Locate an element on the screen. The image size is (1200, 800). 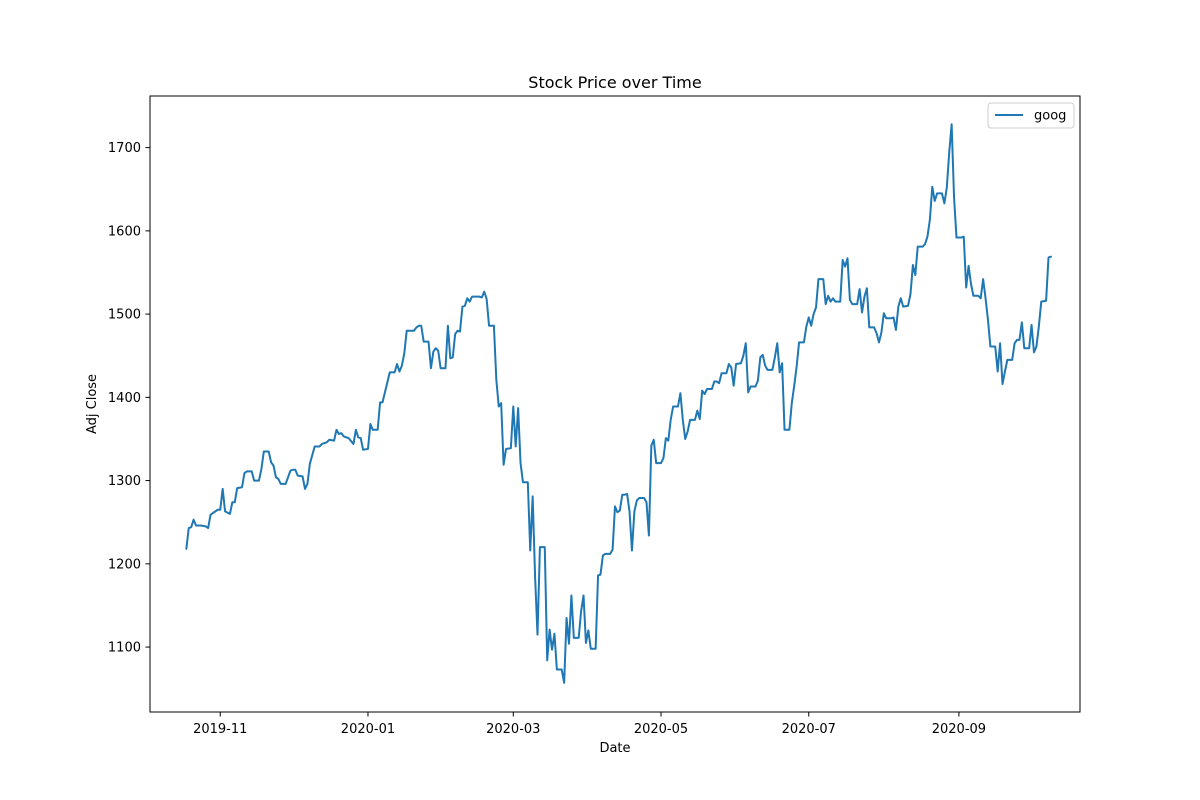
legend-label-goog: goog is located at coordinates (1050, 116).